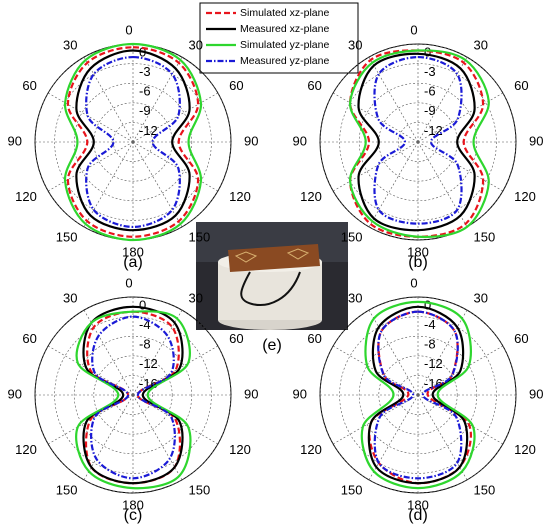  Describe the element at coordinates (284, 29) in the screenshot. I see `legend-label: Measured xz-plane` at that location.